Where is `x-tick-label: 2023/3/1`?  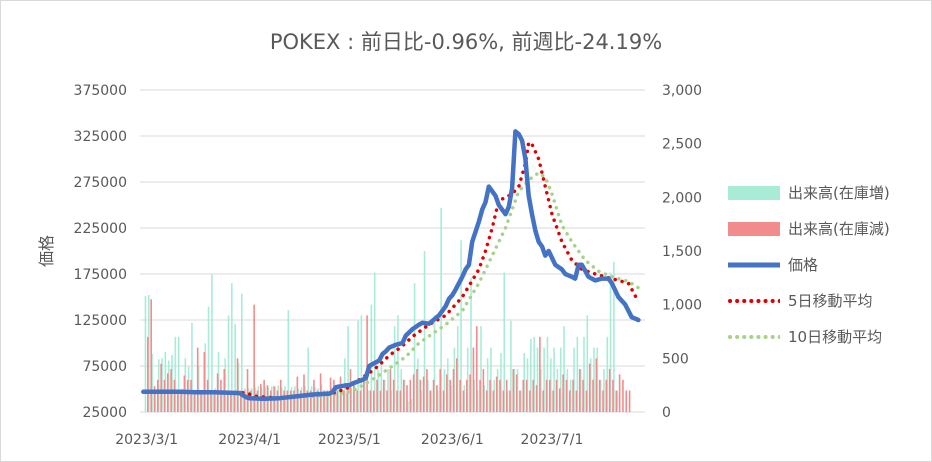 x-tick-label: 2023/3/1 is located at coordinates (146, 440).